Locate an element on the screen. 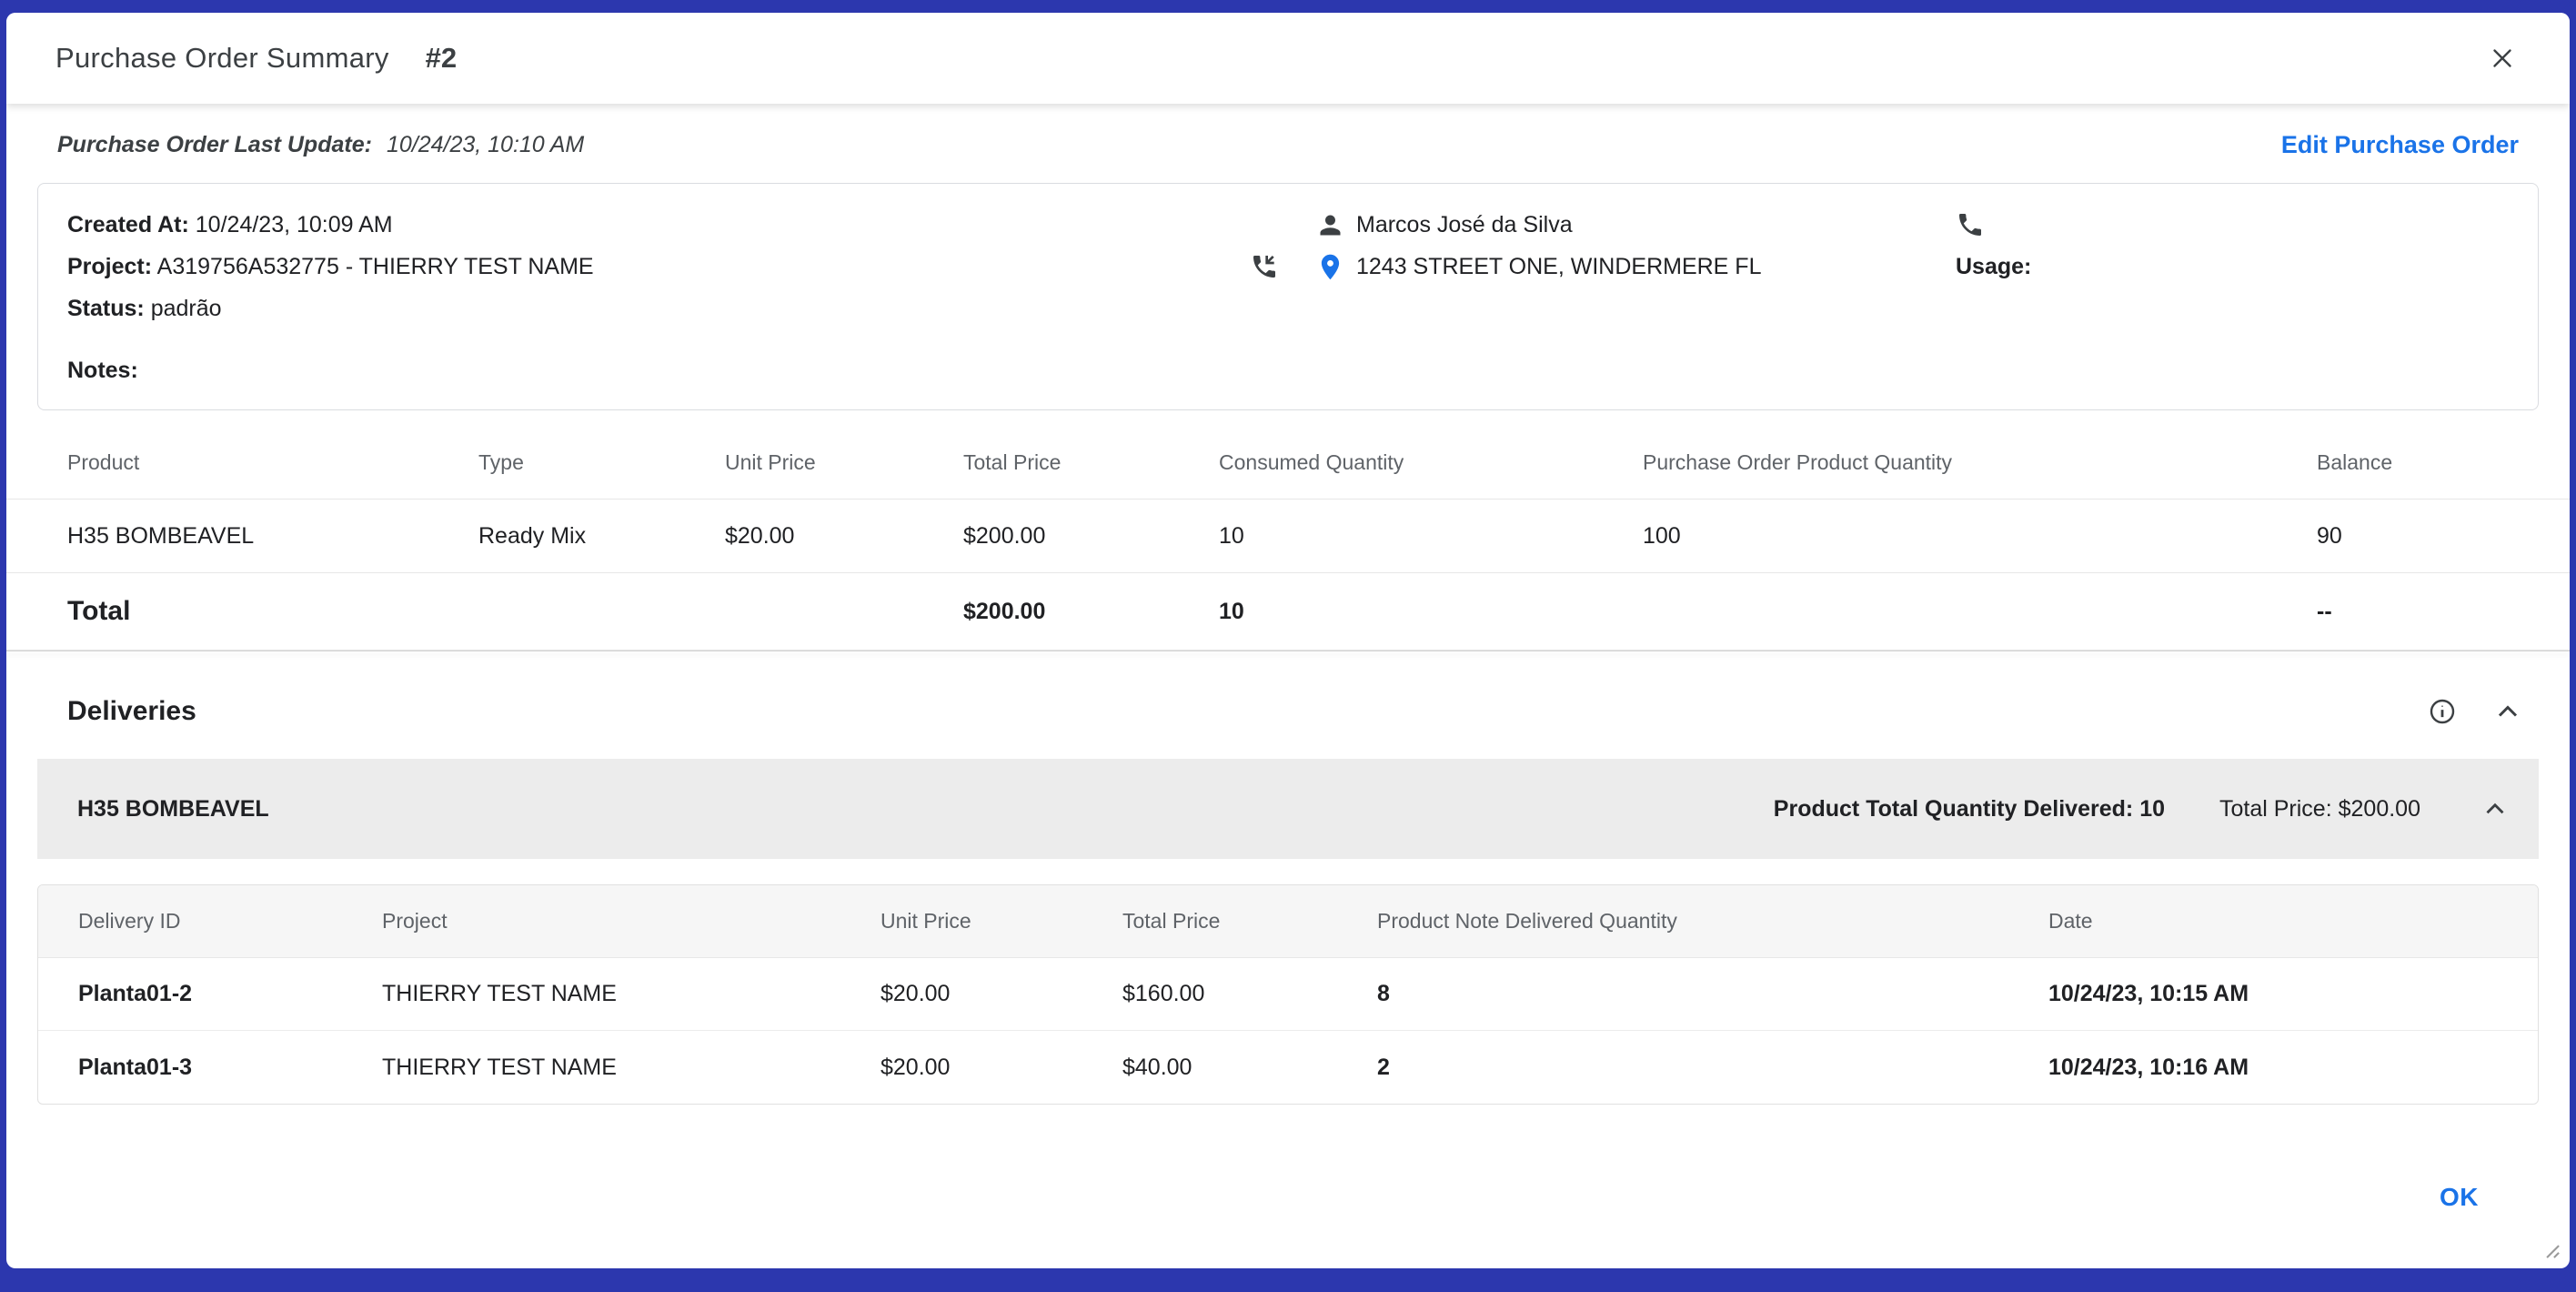 This screenshot has height=1292, width=2576. cell-type: Ready Mix is located at coordinates (532, 535).